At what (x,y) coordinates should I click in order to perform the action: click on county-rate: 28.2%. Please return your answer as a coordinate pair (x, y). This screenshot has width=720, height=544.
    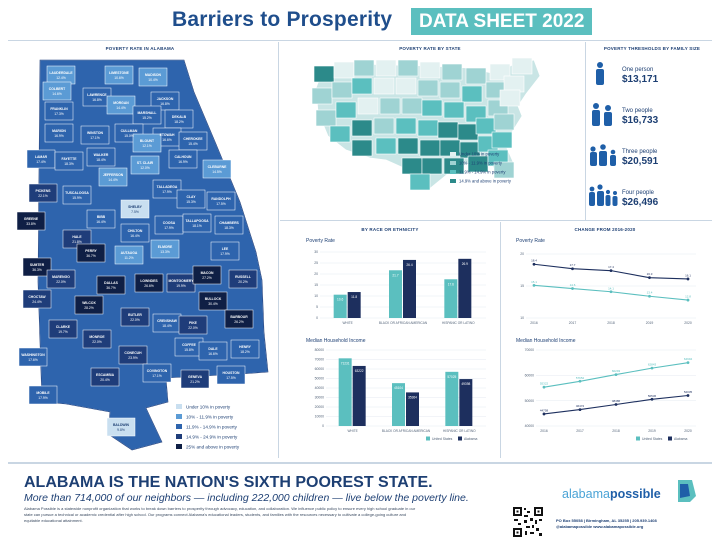
    Looking at the image, I should click on (89, 308).